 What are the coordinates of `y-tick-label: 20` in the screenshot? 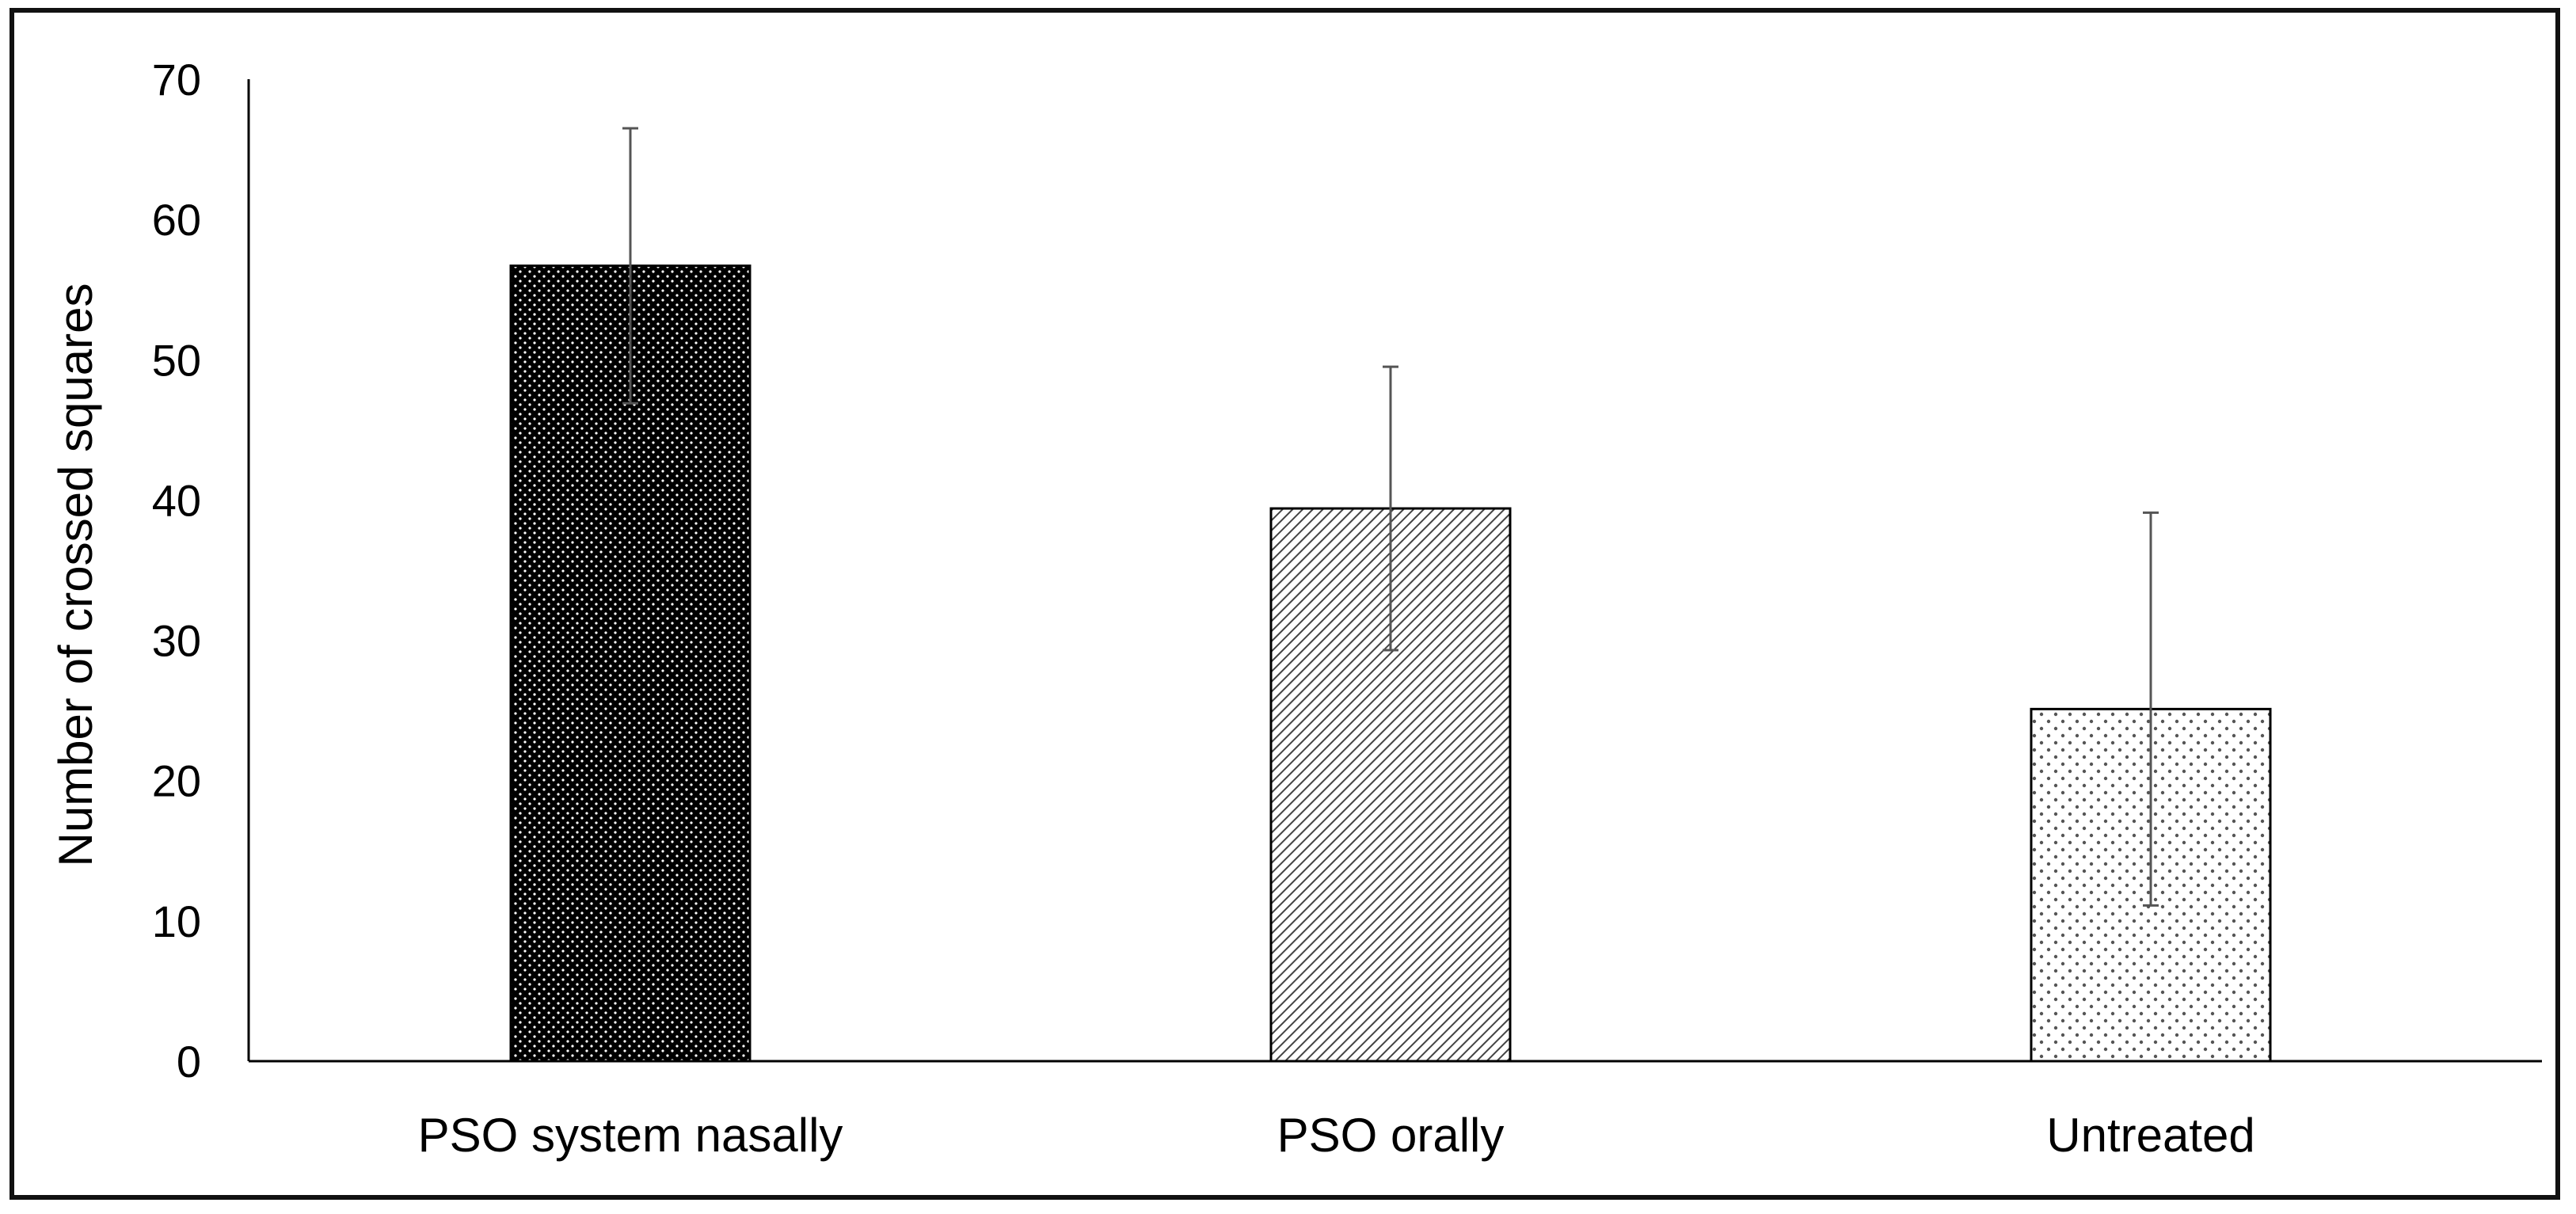 It's located at (176, 781).